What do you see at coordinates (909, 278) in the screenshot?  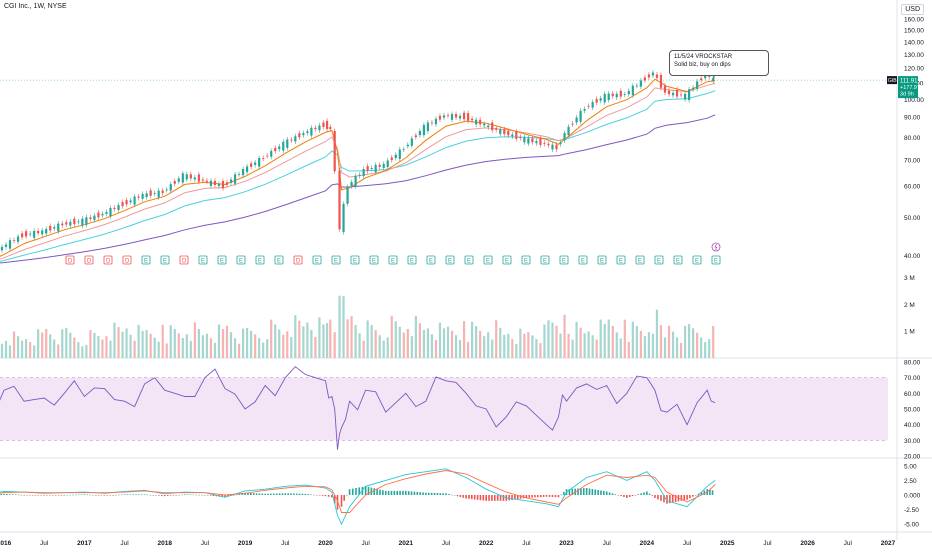 I see `volume-axis-tick: 3 M` at bounding box center [909, 278].